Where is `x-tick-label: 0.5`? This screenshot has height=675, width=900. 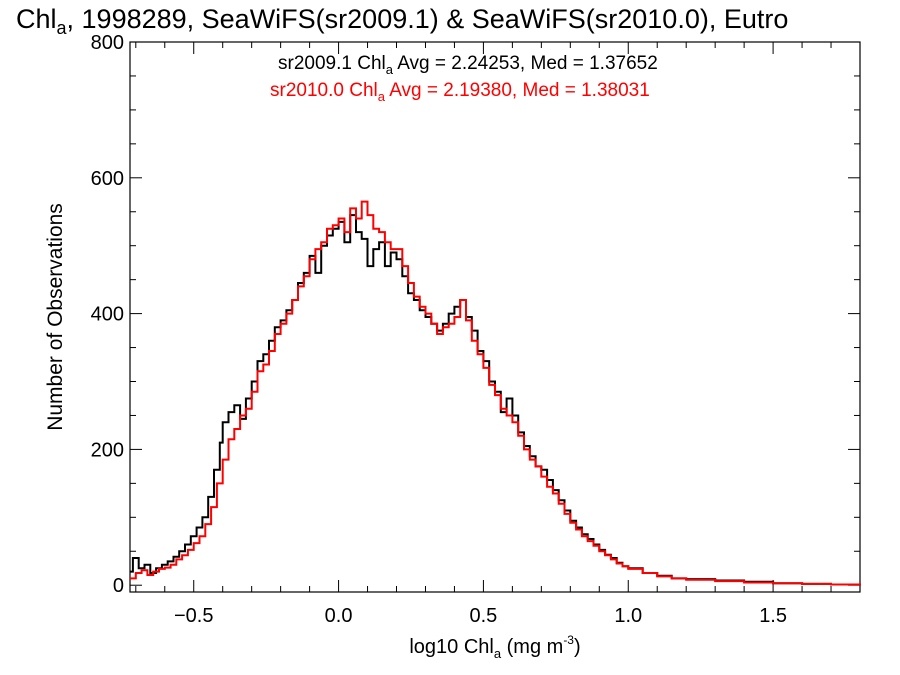 x-tick-label: 0.5 is located at coordinates (484, 616).